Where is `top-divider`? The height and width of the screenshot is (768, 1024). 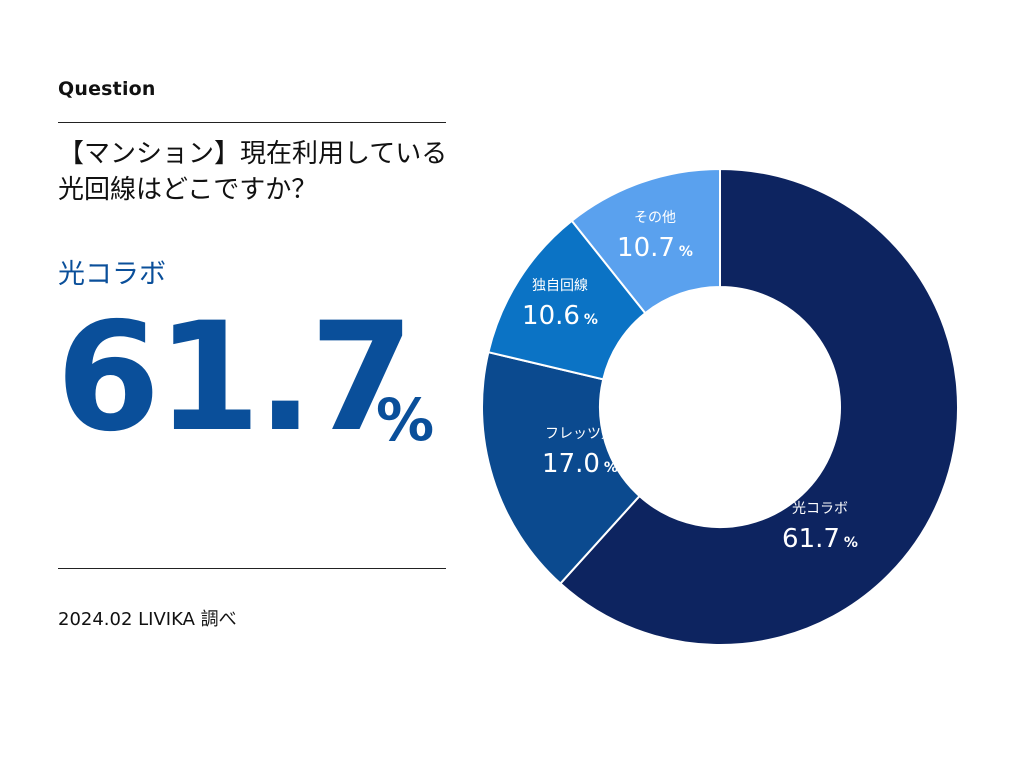
top-divider is located at coordinates (252, 122).